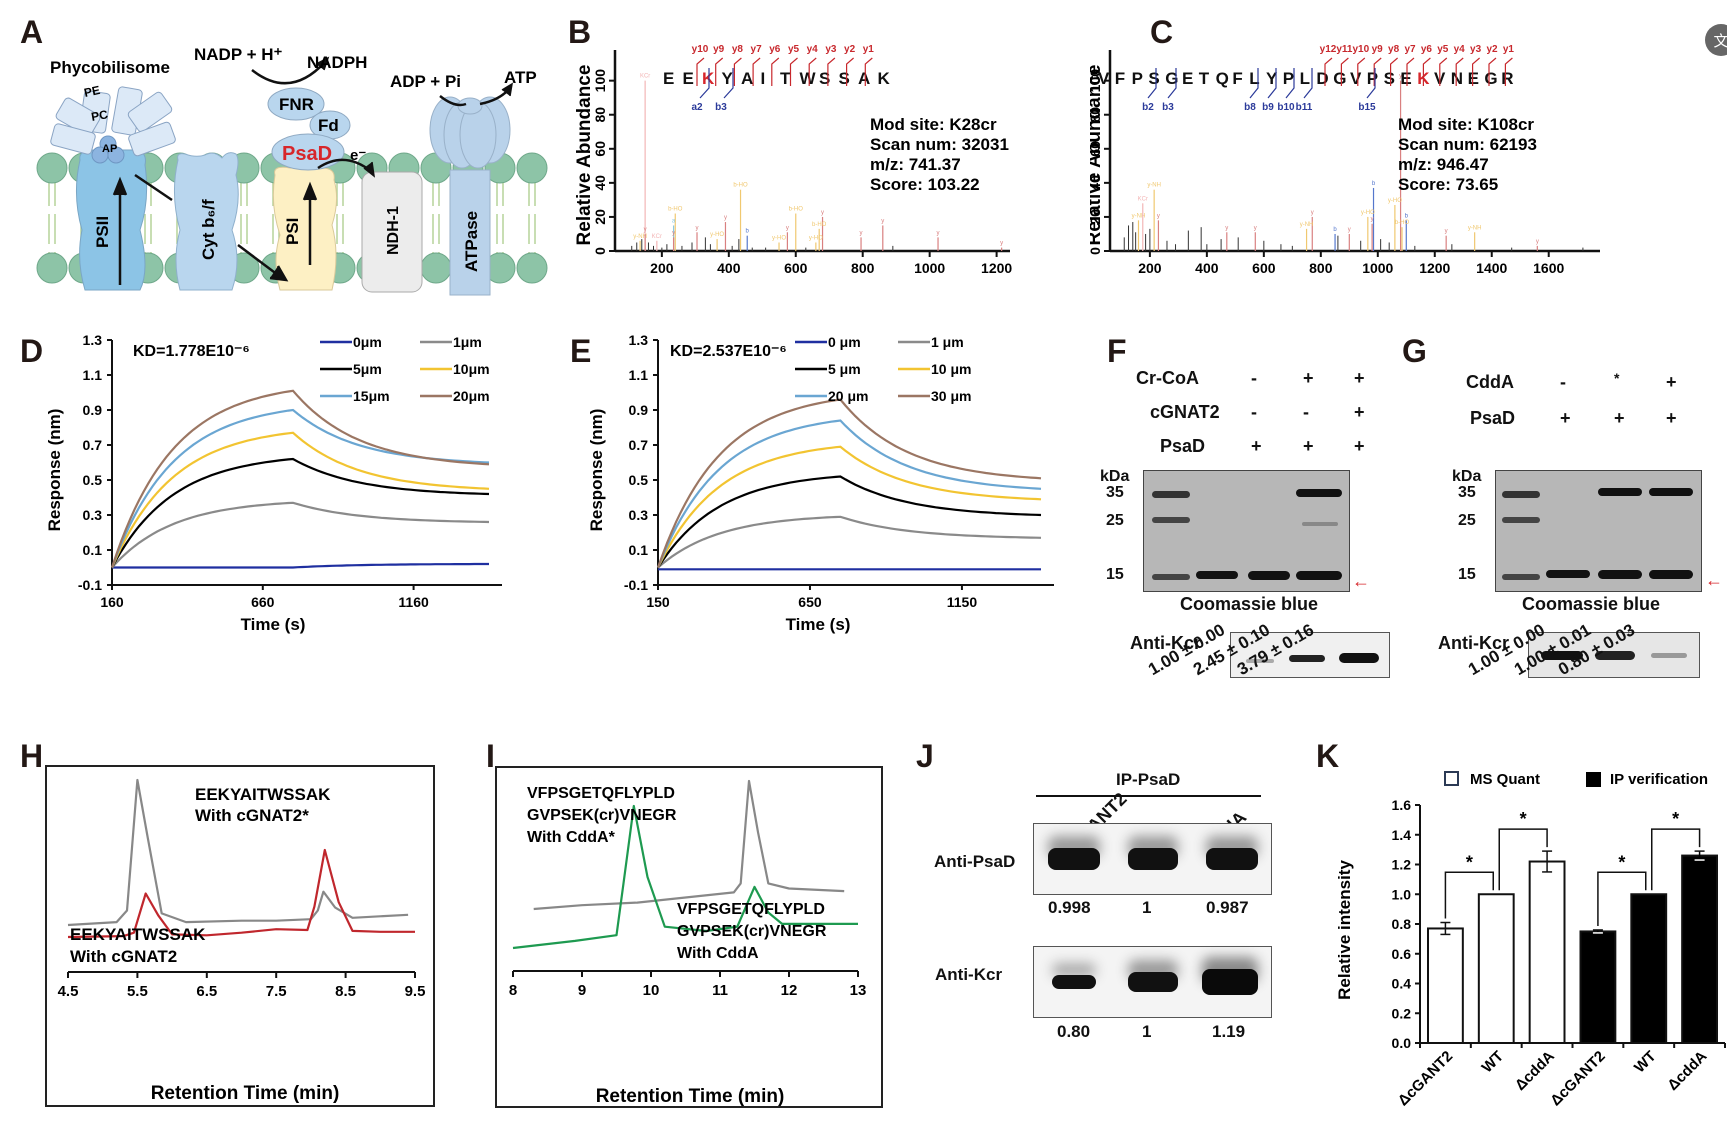  What do you see at coordinates (238, 54) in the screenshot?
I see `label-nadp: NADP + H⁺` at bounding box center [238, 54].